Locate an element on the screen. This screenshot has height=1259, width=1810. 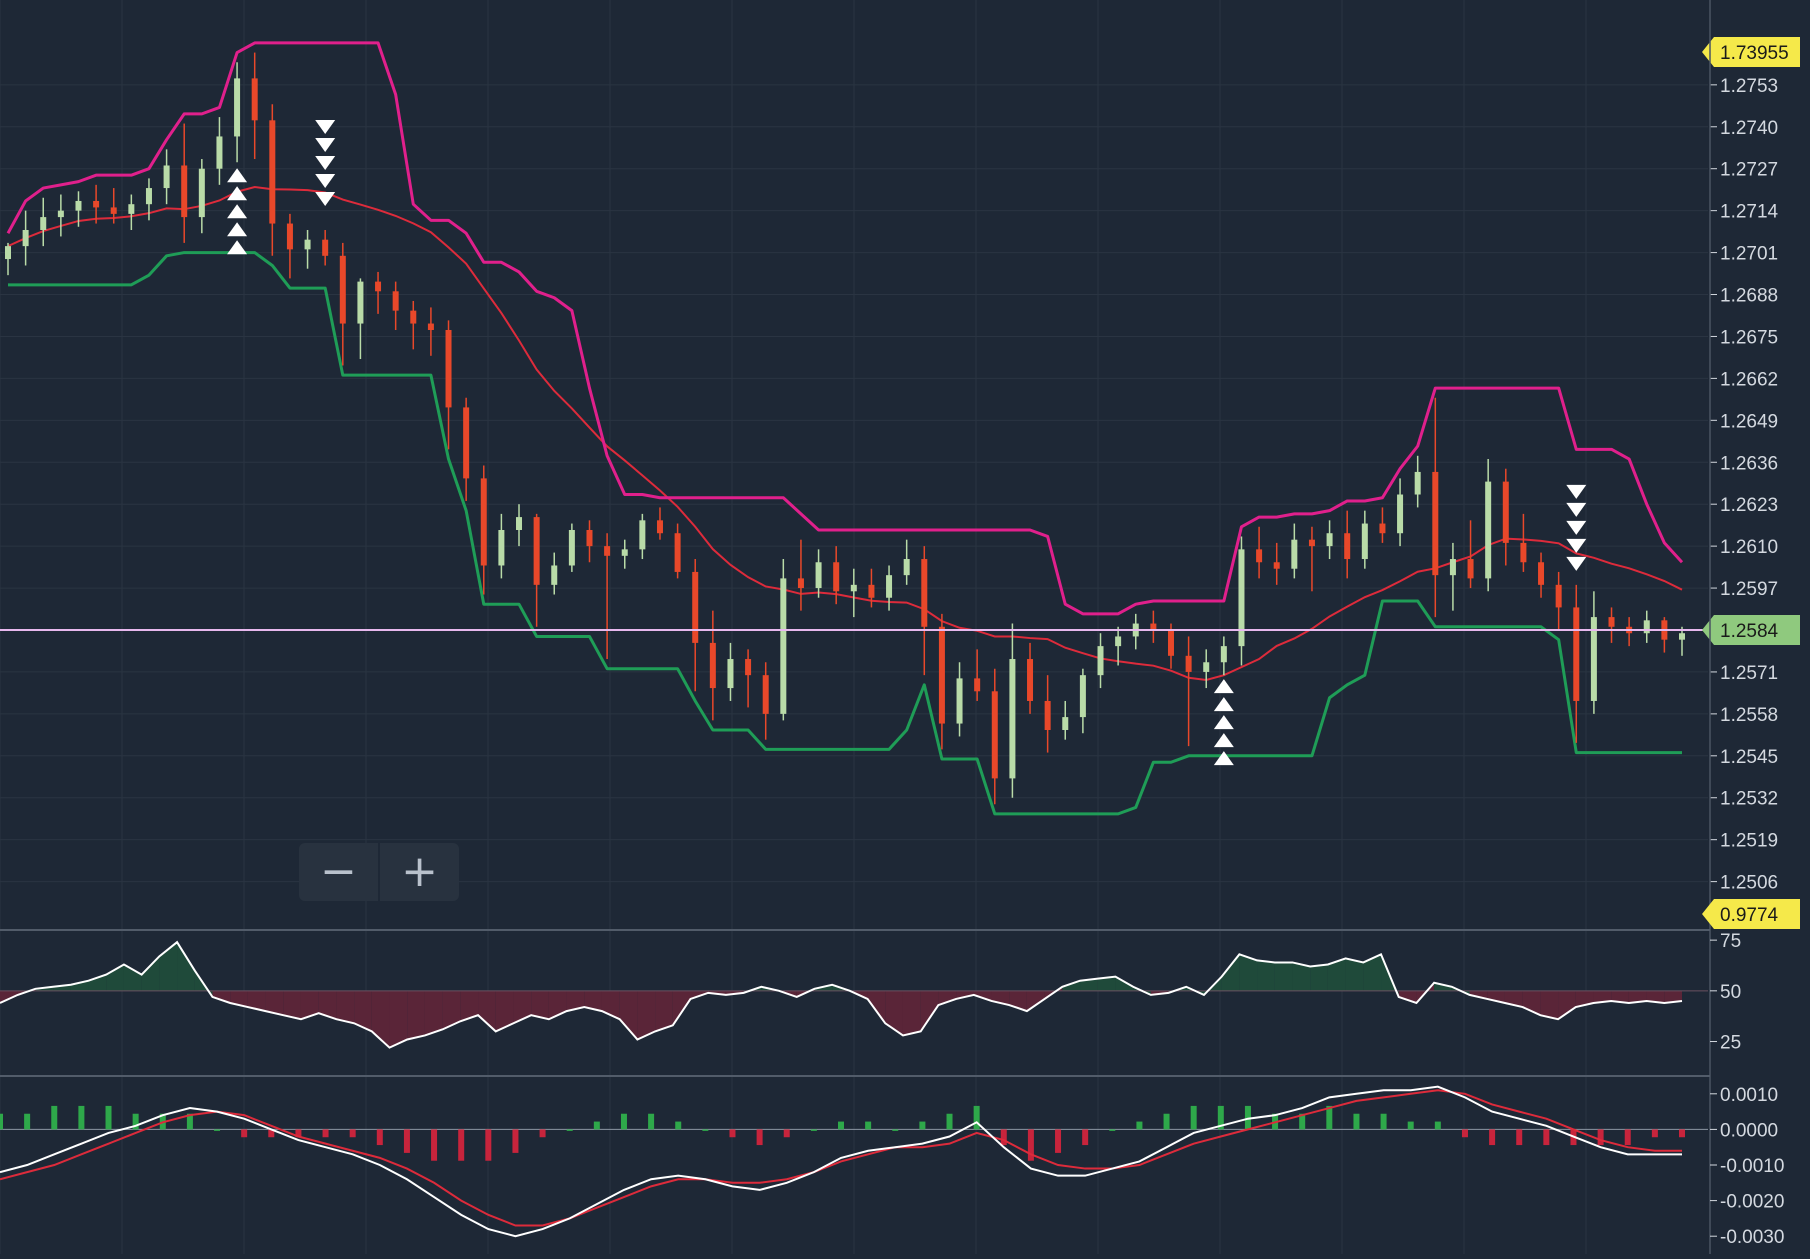
price-axis-label: 1.2571 is located at coordinates (1749, 673).